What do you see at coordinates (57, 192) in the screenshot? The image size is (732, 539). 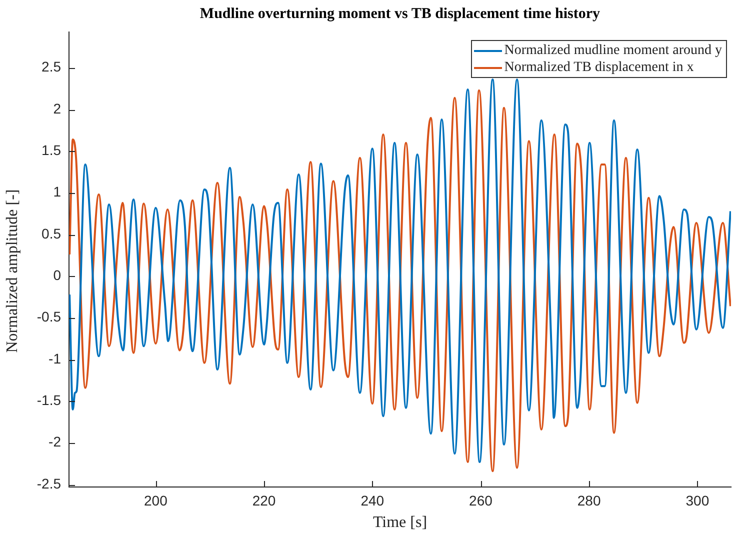 I see `y-tick-label: 1` at bounding box center [57, 192].